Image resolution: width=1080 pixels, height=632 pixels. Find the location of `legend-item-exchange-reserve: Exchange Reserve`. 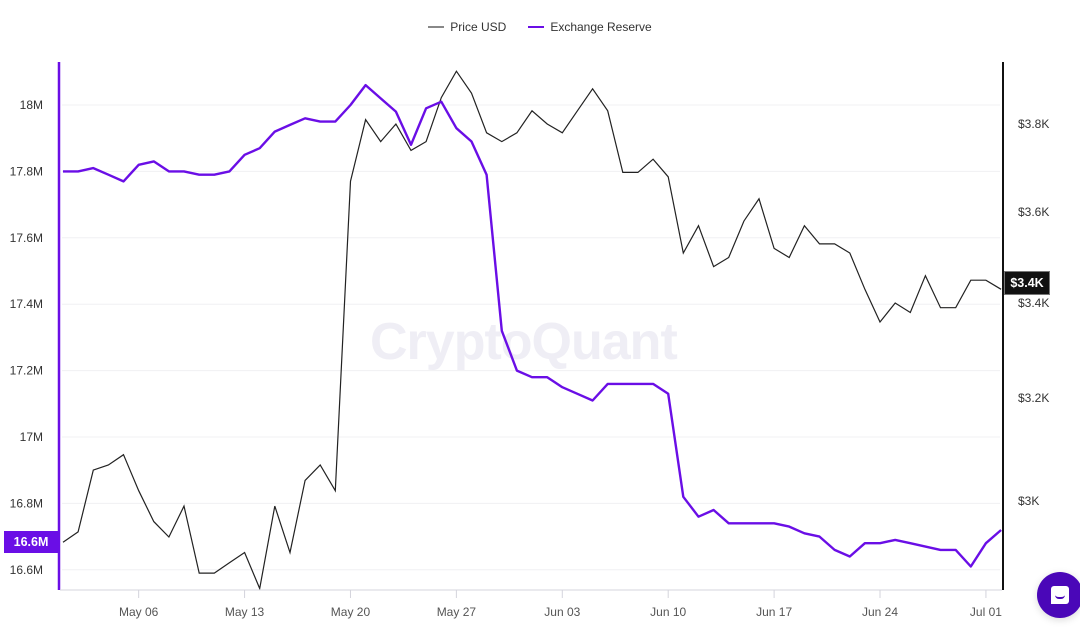

legend-item-exchange-reserve: Exchange Reserve is located at coordinates (590, 27).